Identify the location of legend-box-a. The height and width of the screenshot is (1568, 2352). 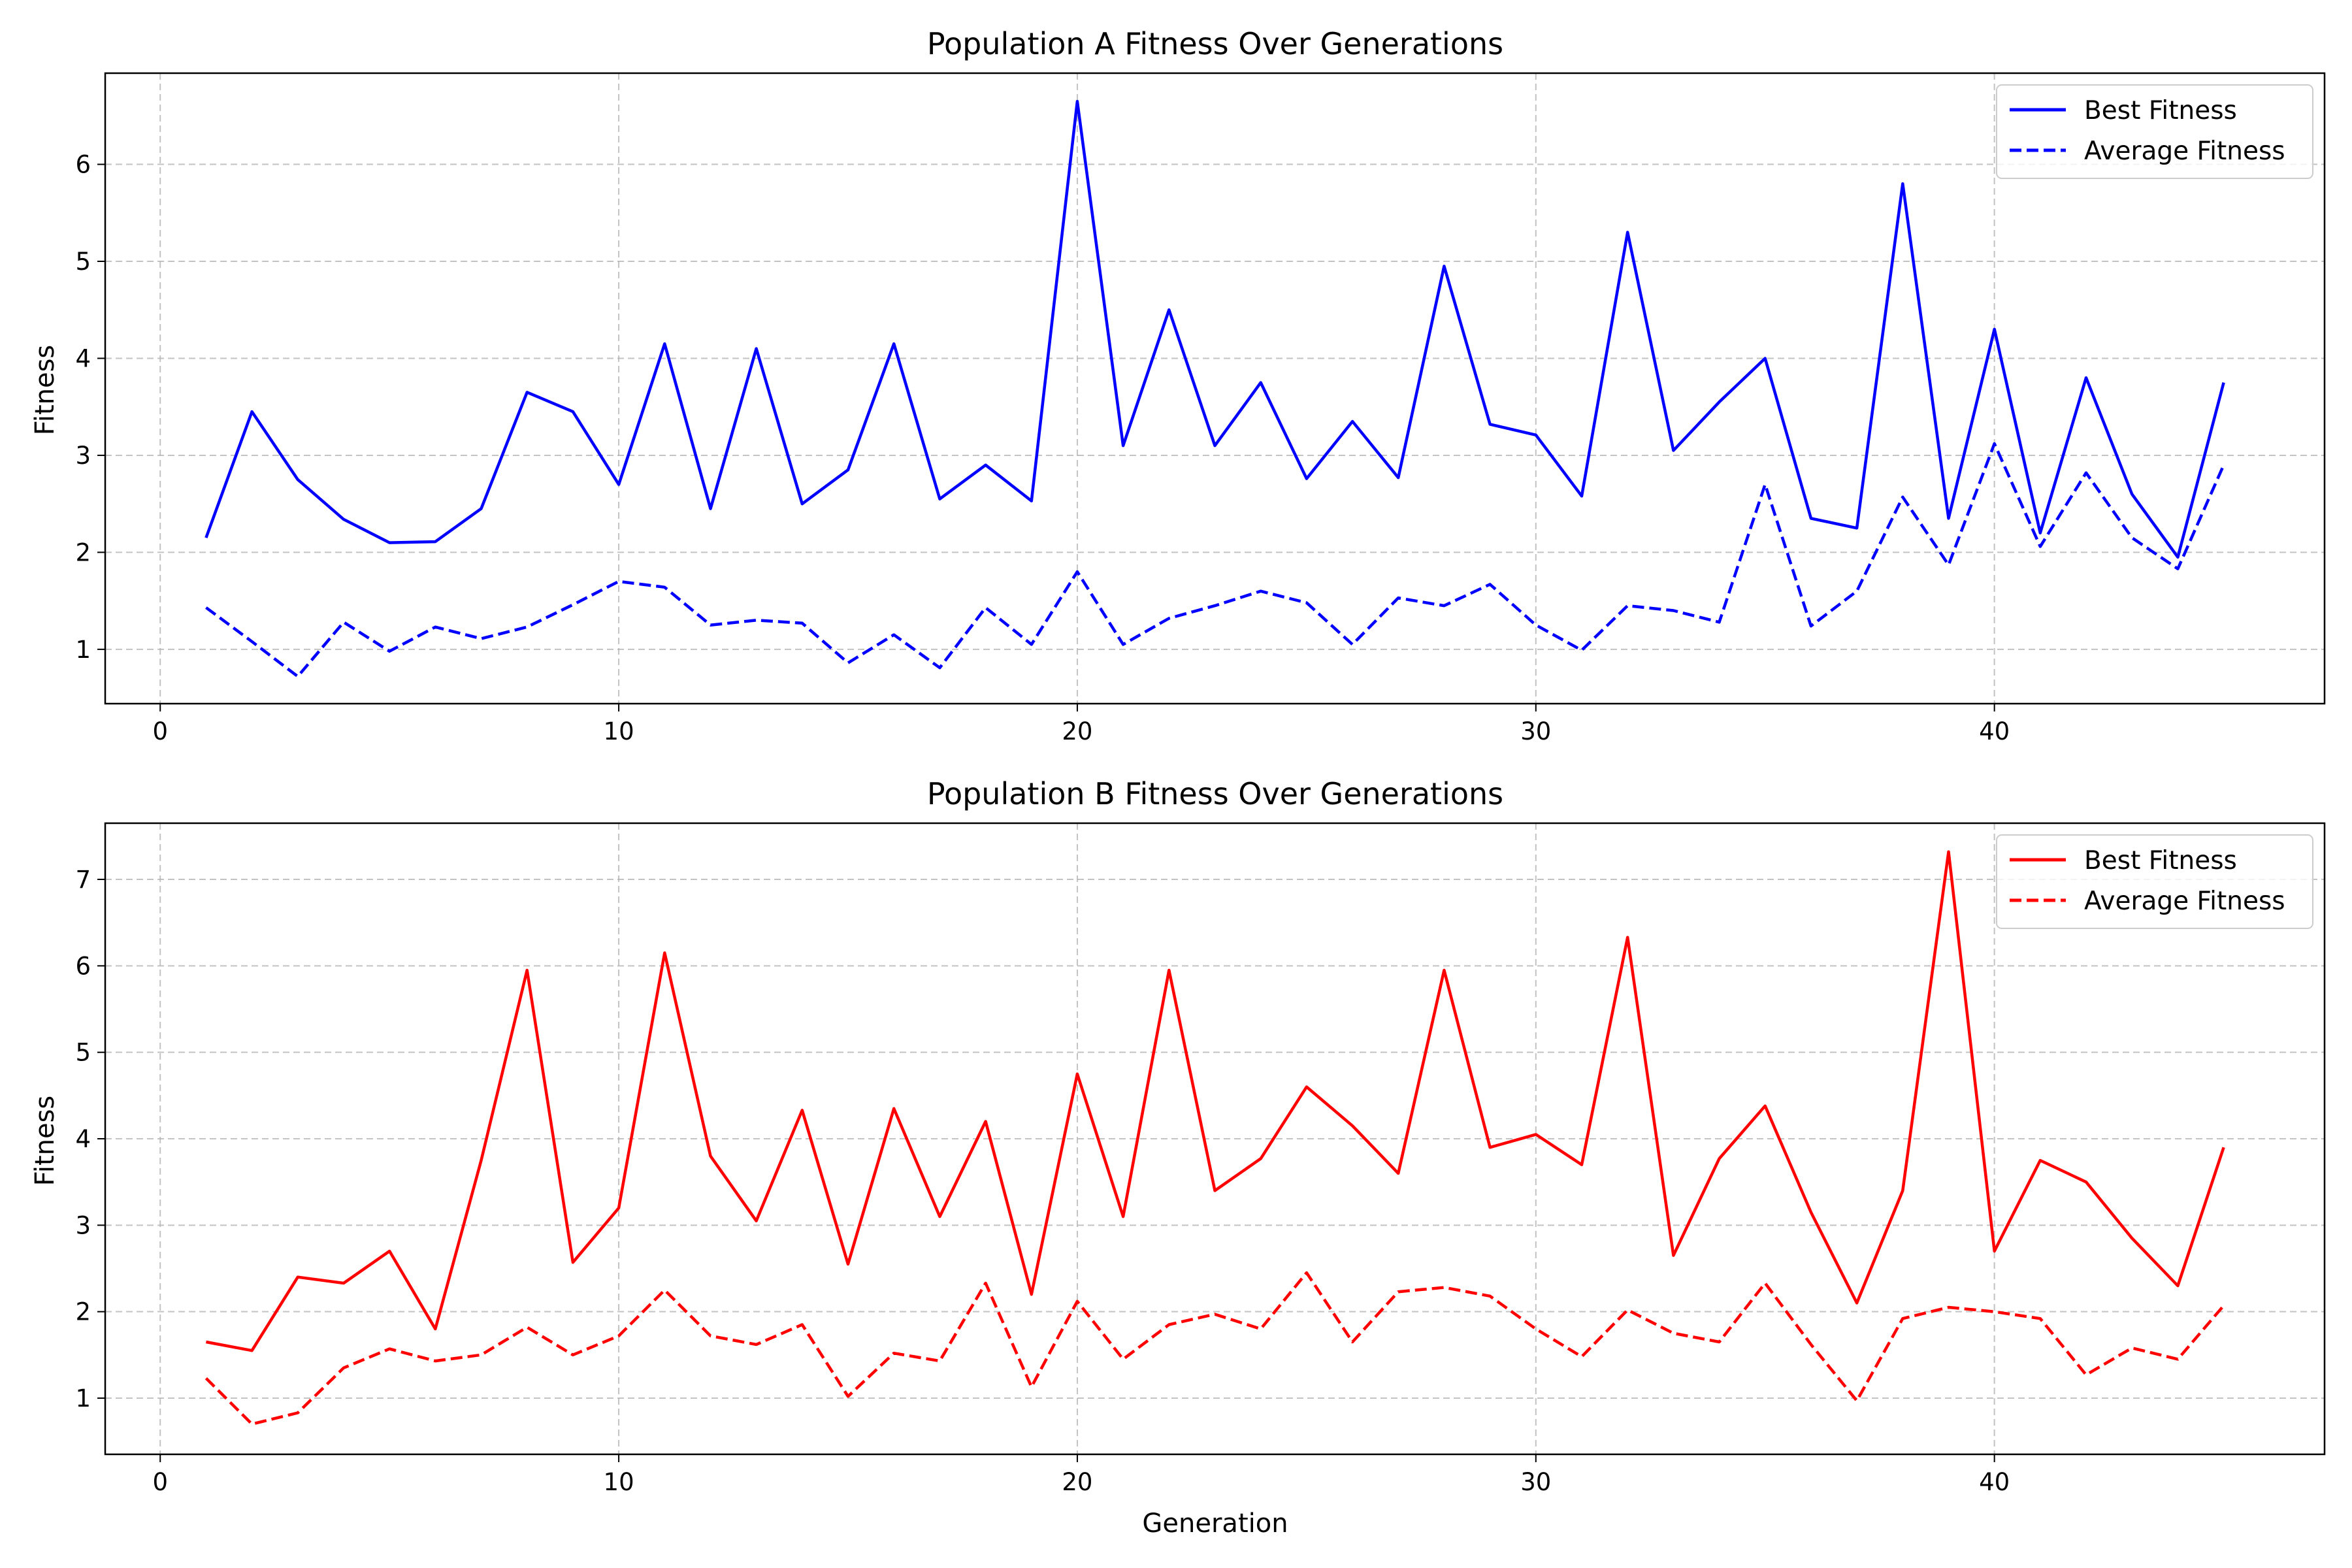
(2154, 131).